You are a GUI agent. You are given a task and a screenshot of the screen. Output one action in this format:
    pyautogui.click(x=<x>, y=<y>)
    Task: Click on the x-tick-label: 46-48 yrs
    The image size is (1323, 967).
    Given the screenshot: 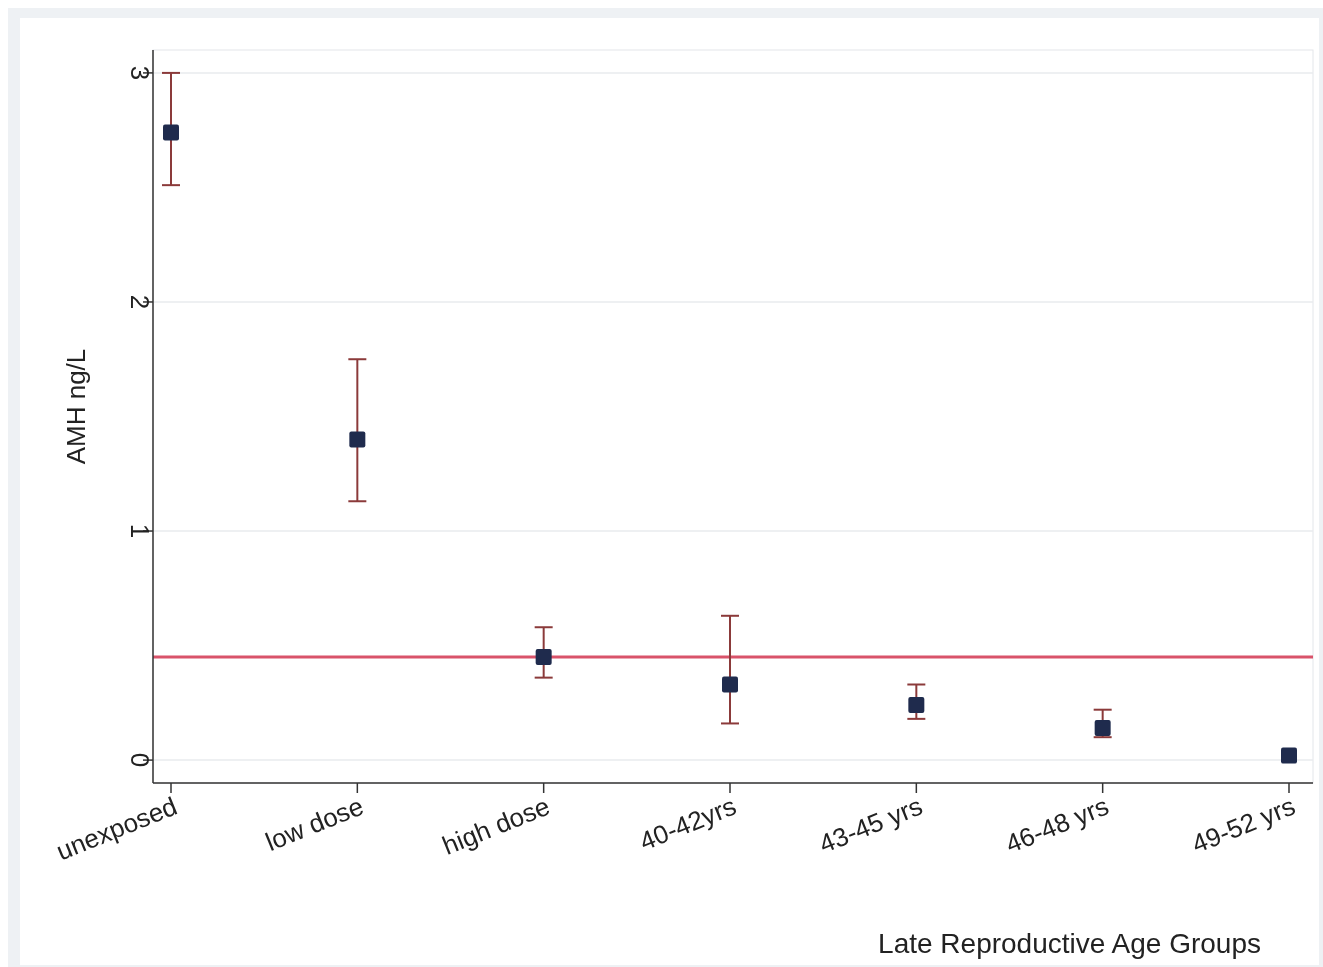 What is the action you would take?
    pyautogui.click(x=1057, y=825)
    